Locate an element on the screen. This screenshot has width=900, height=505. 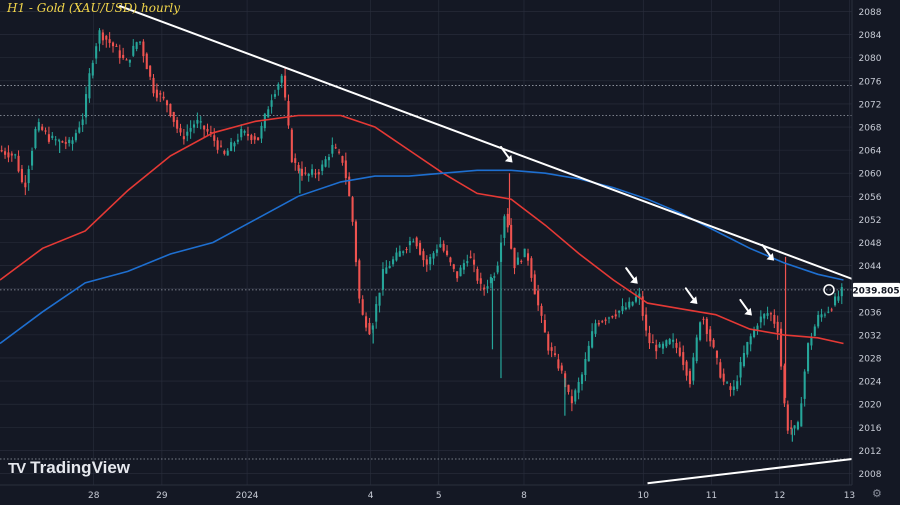
tradingview-wordmark: TradingView is located at coordinates (80, 467).